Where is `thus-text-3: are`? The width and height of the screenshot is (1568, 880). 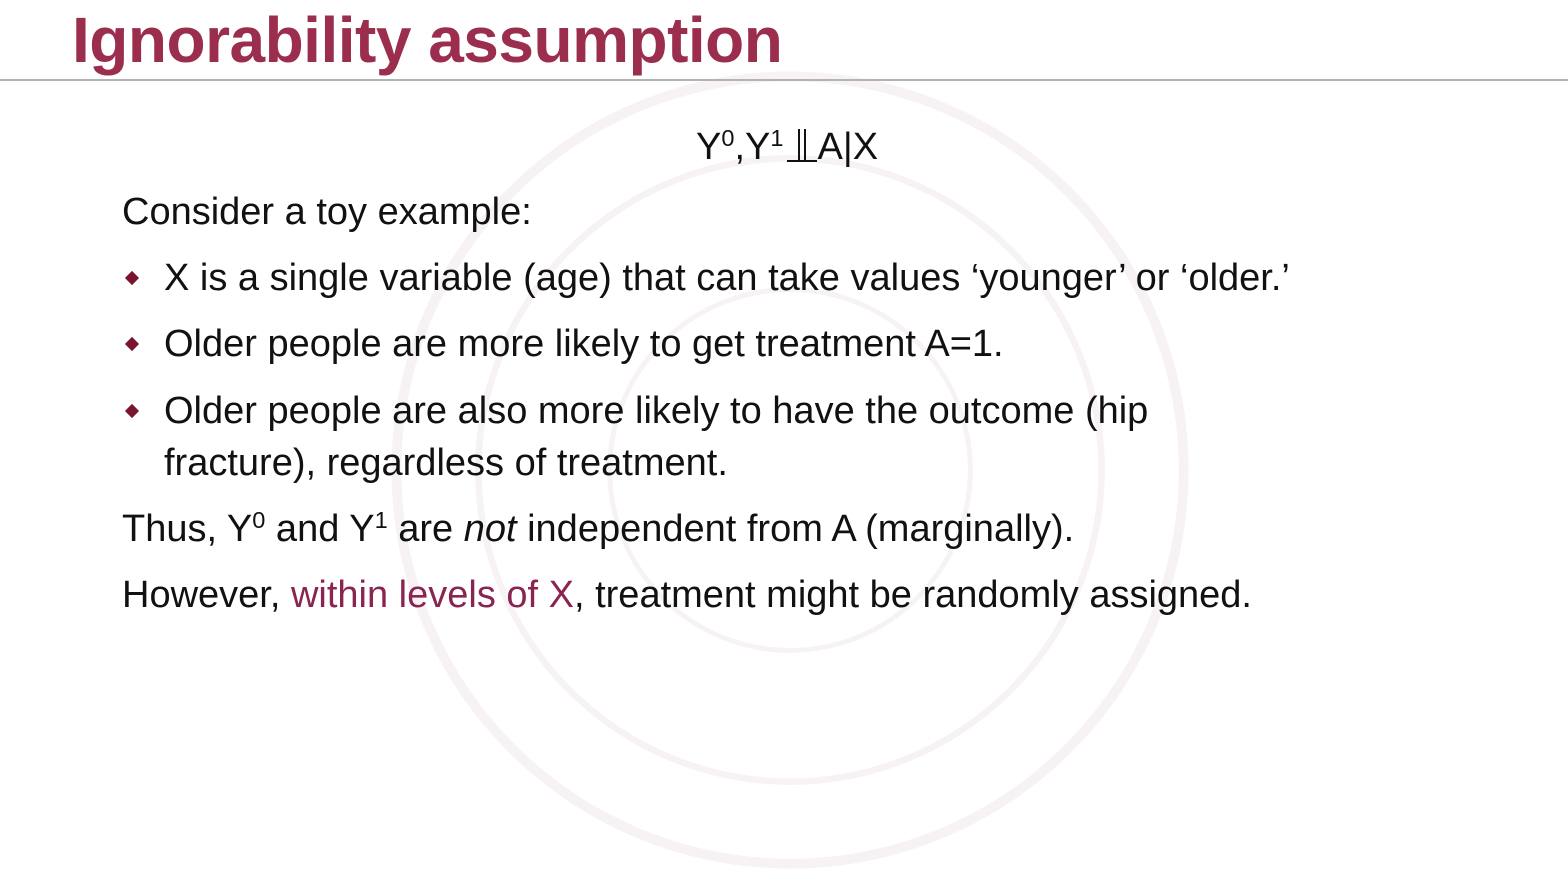
thus-text-3: are is located at coordinates (425, 529).